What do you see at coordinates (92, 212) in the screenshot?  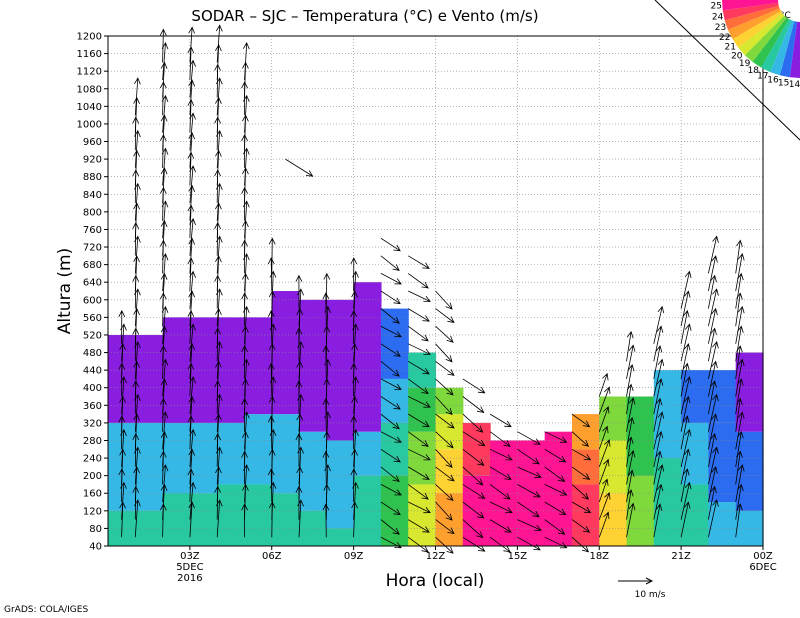 I see `y-tick-label: 800` at bounding box center [92, 212].